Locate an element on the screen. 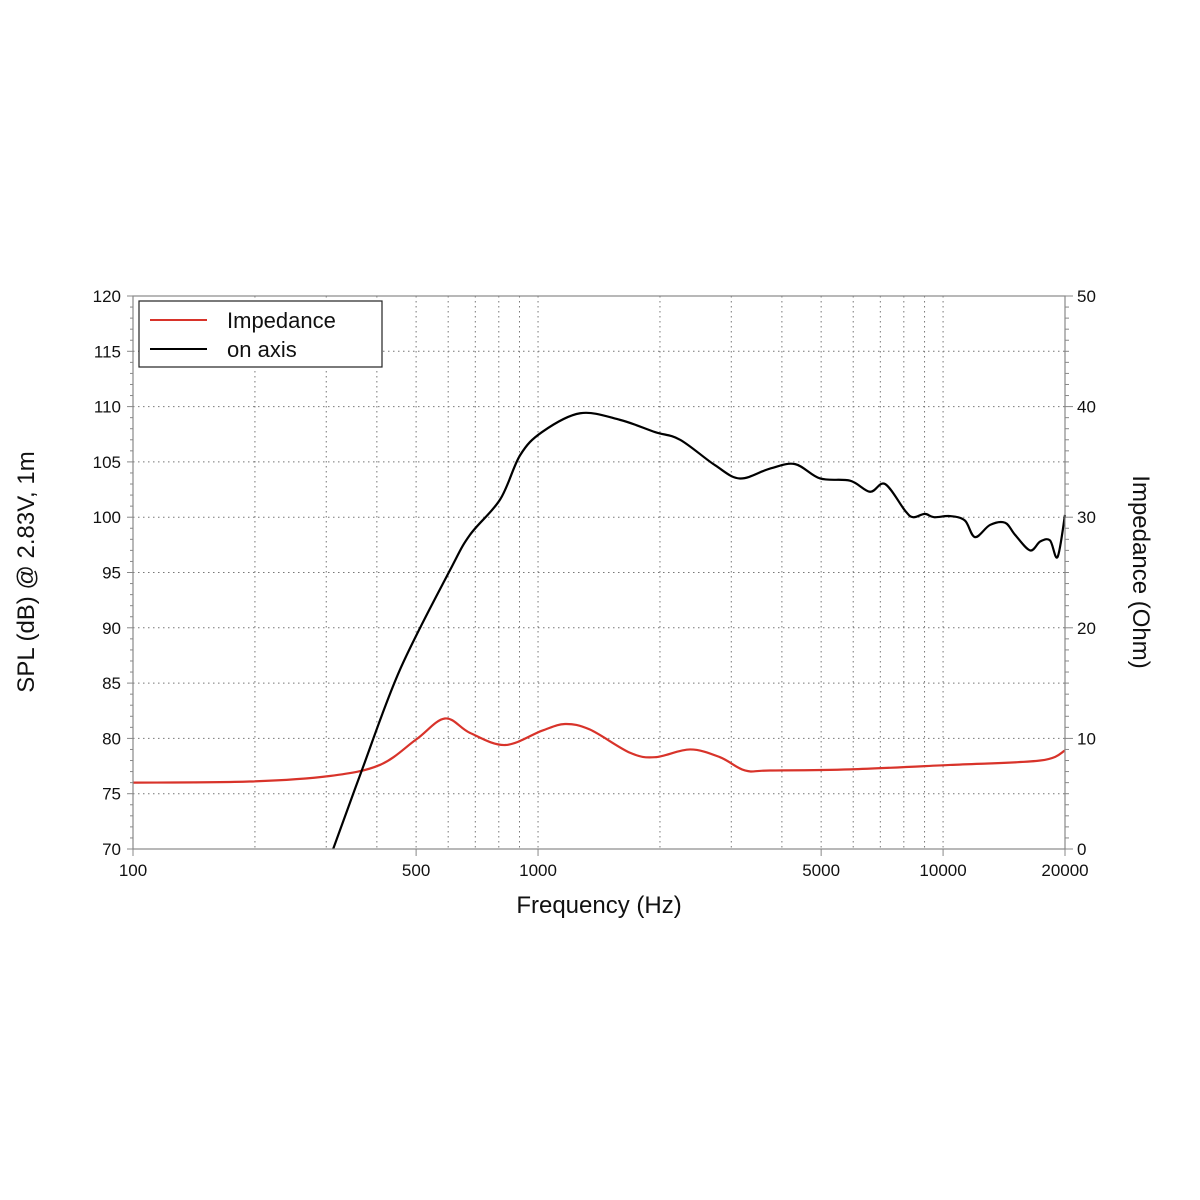  legend-label-impedance: Impedance is located at coordinates (281, 320).